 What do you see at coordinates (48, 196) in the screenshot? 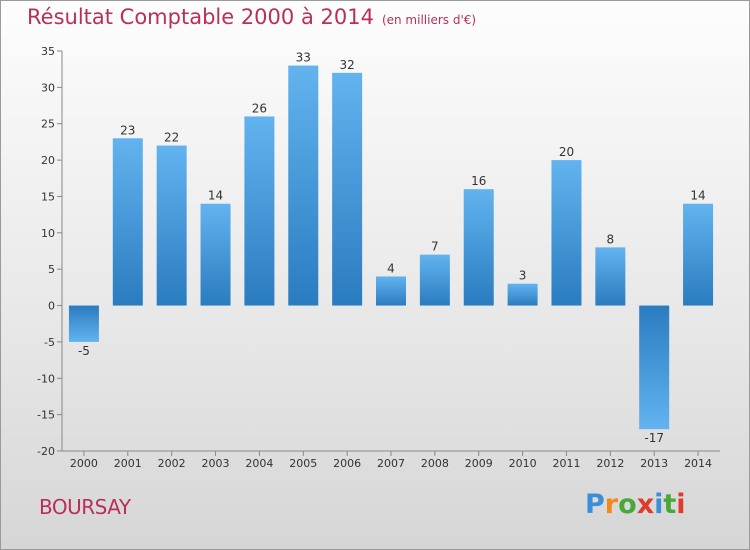
I see `y-tick-label: 15` at bounding box center [48, 196].